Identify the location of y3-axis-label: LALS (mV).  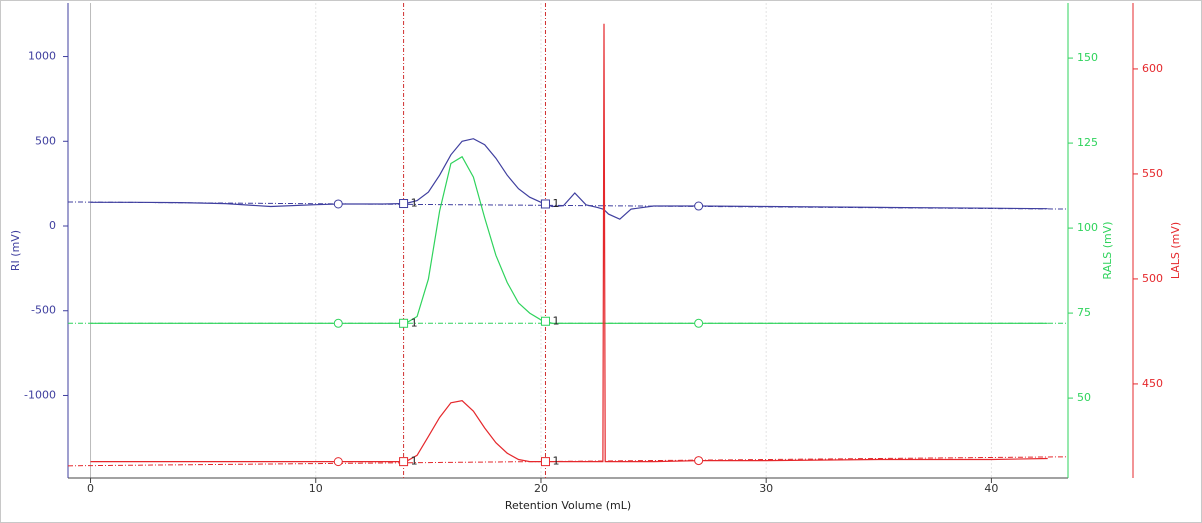
(1175, 250).